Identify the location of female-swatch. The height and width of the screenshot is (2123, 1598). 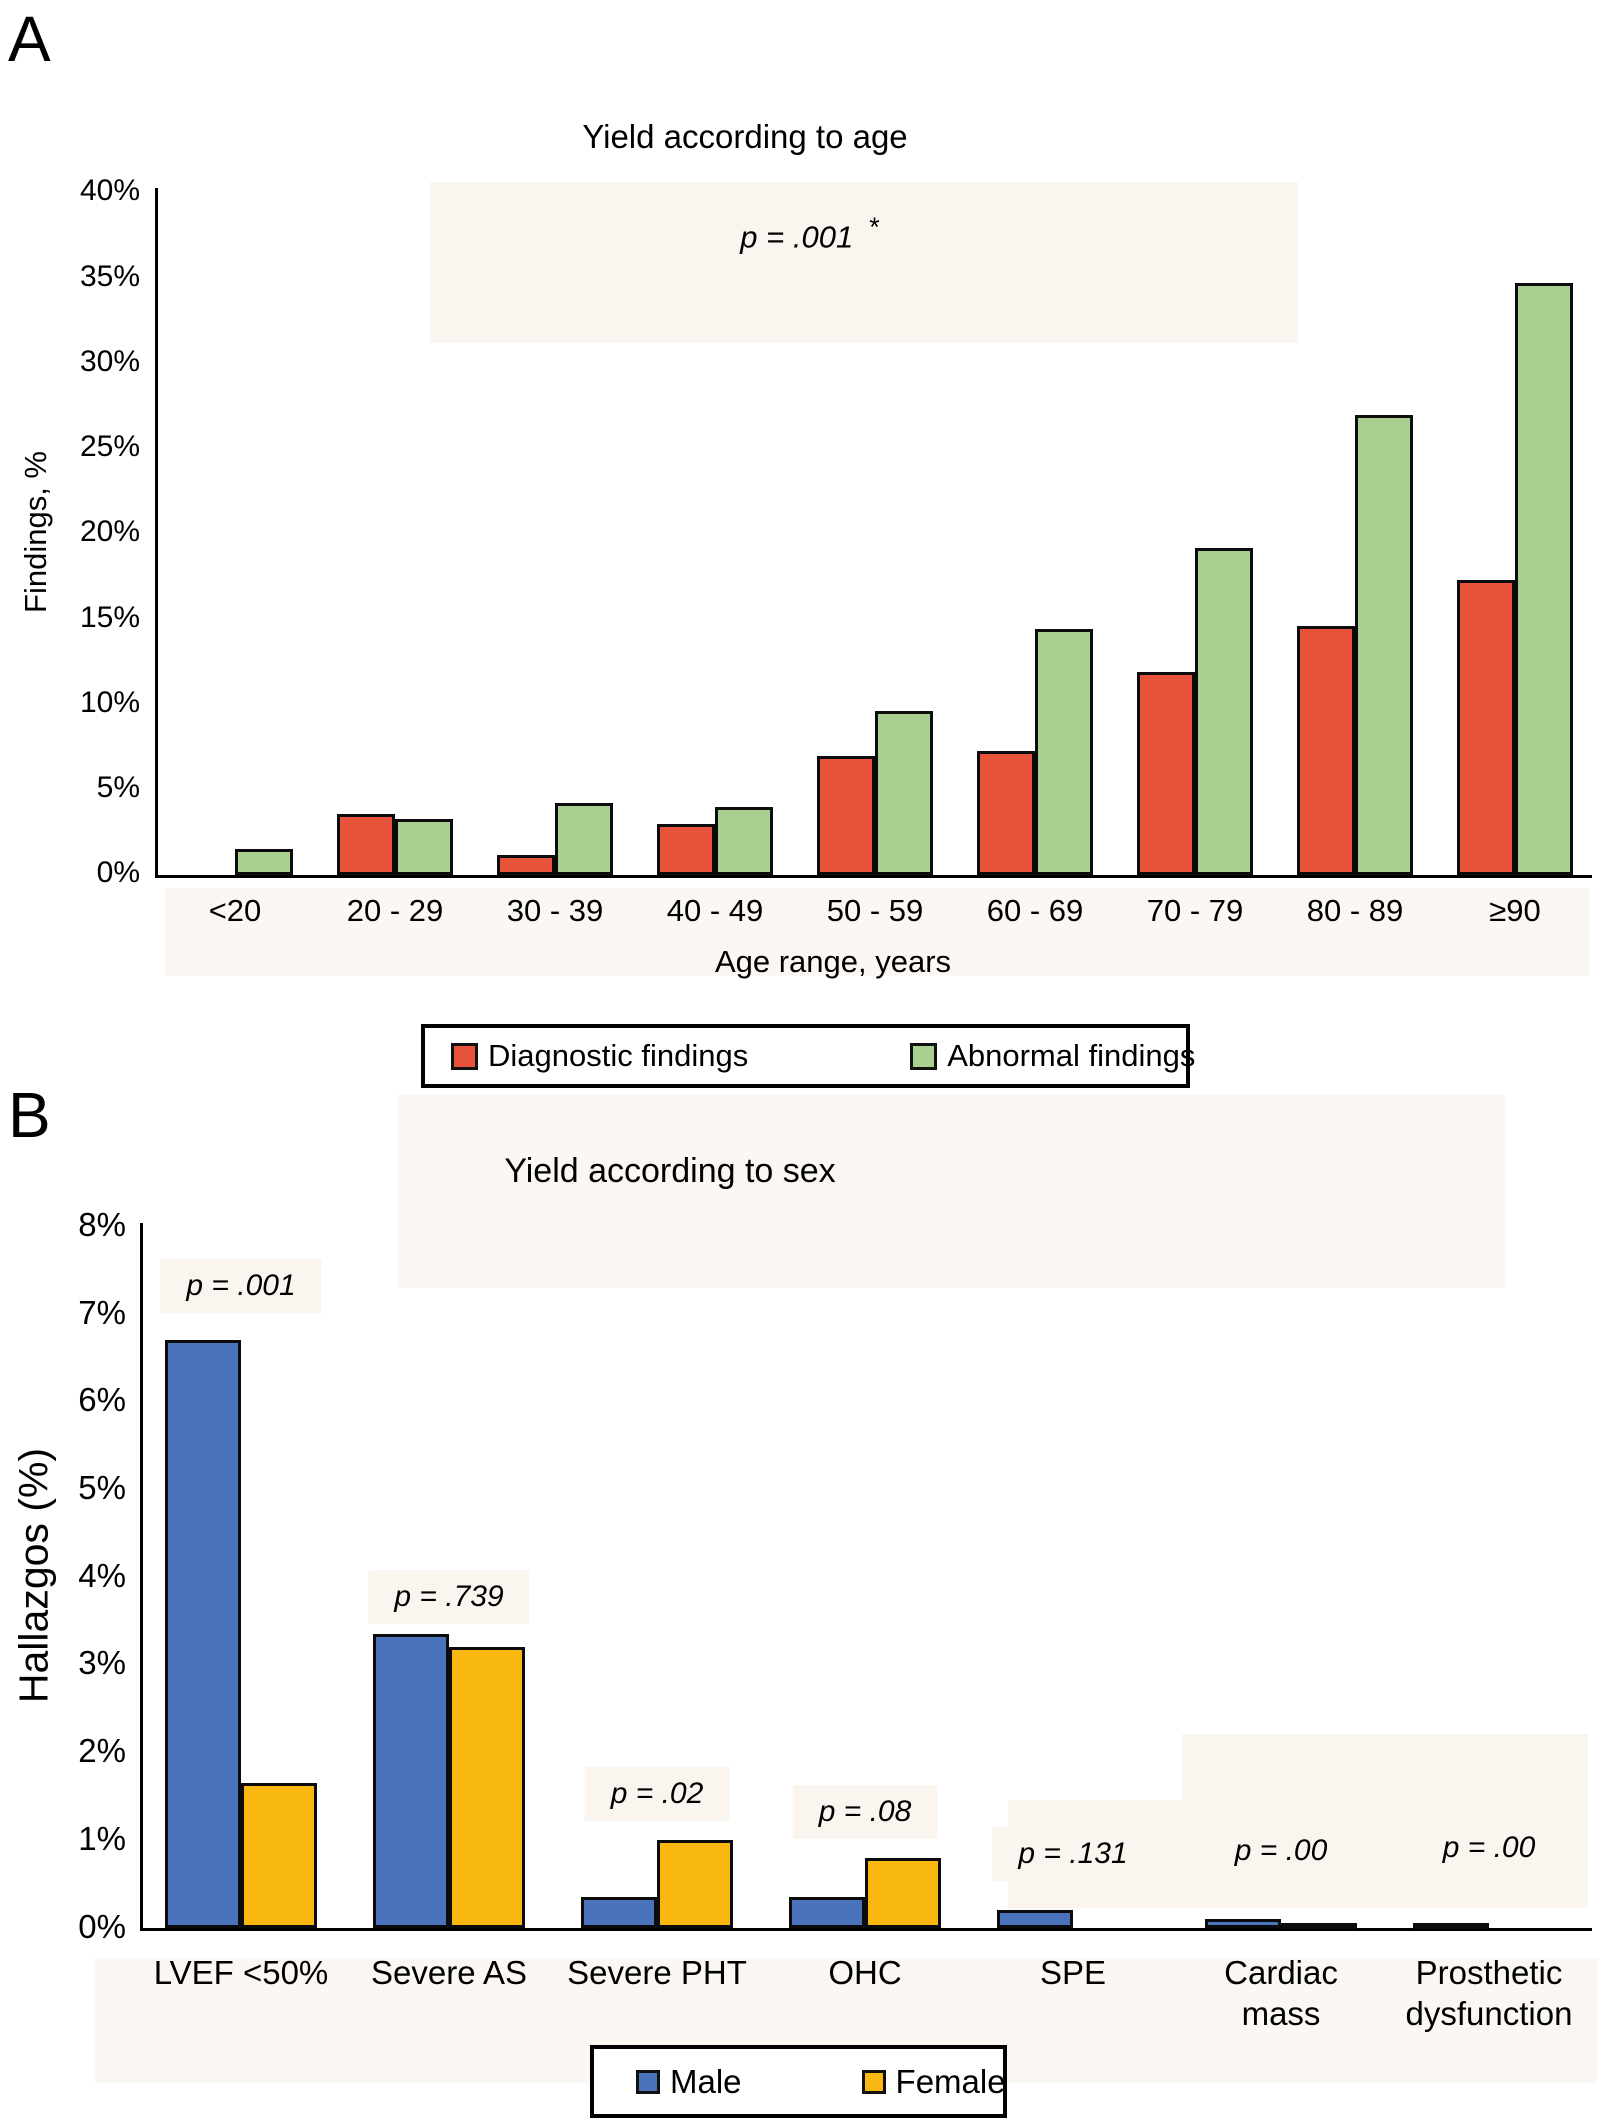
(873, 2081).